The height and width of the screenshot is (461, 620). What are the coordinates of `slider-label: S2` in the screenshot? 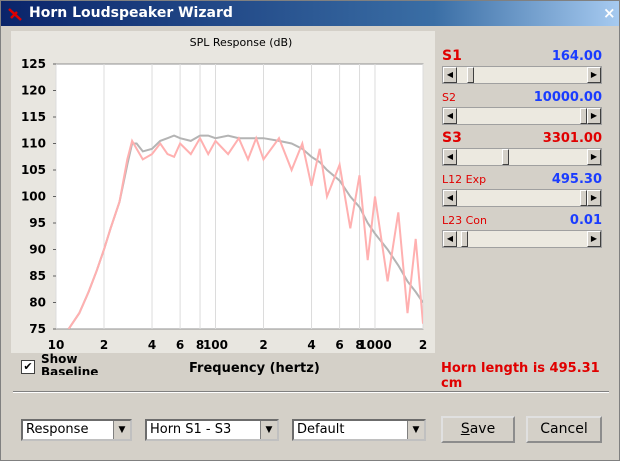 It's located at (449, 97).